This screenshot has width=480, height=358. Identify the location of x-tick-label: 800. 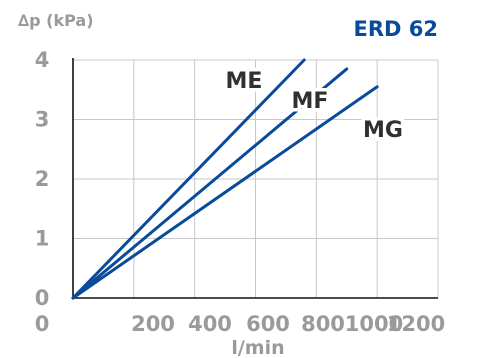
(323, 324).